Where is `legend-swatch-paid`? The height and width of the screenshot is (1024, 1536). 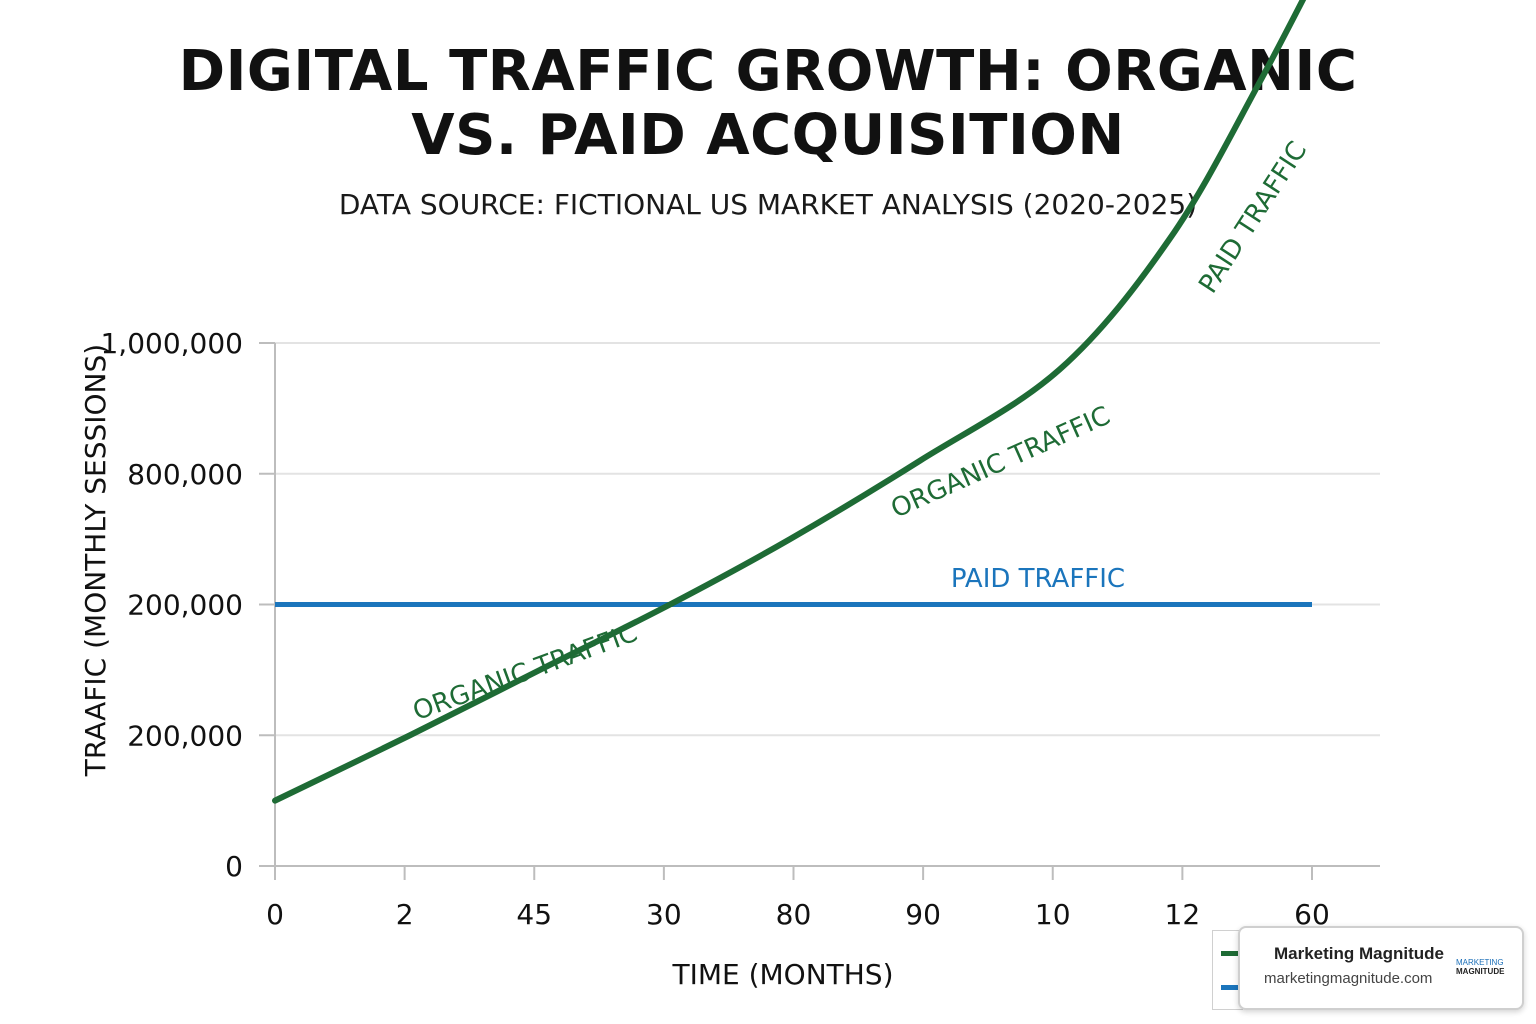 legend-swatch-paid is located at coordinates (1232, 987).